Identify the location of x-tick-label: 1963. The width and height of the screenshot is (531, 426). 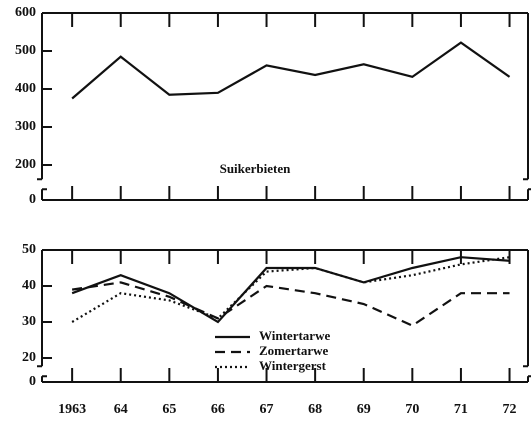
(72, 409).